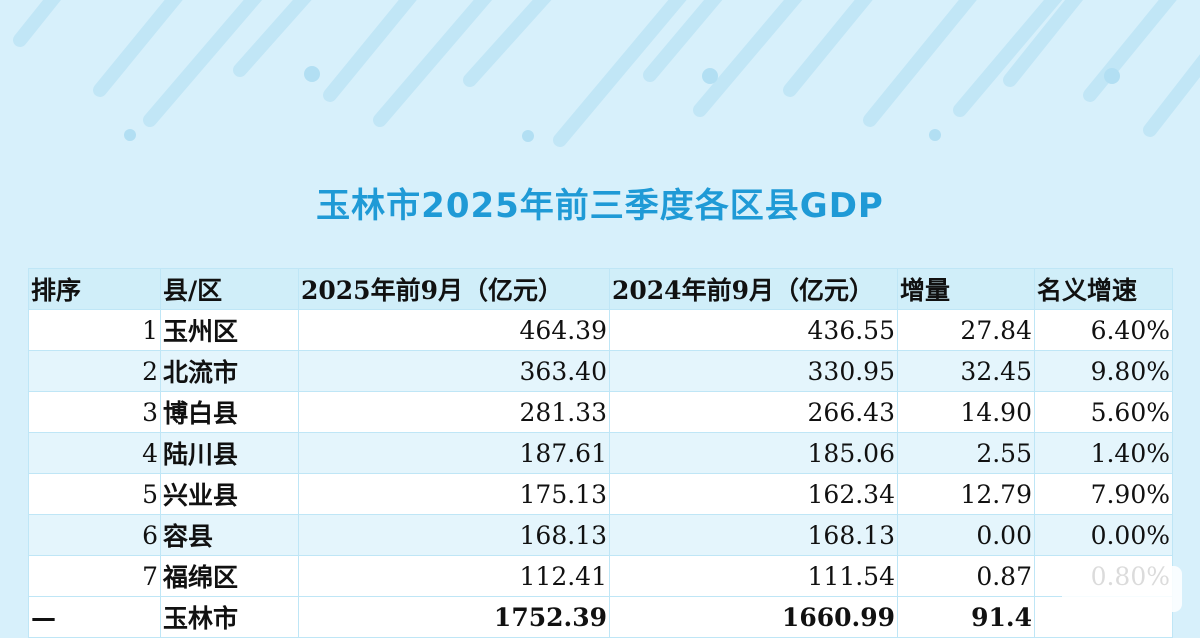 The image size is (1200, 638). Describe the element at coordinates (94, 330) in the screenshot. I see `rank-cell: 1` at that location.